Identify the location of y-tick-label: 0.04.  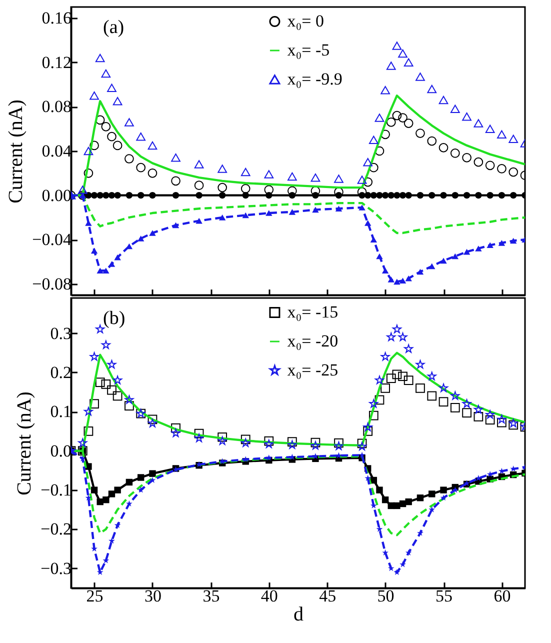
(57, 151).